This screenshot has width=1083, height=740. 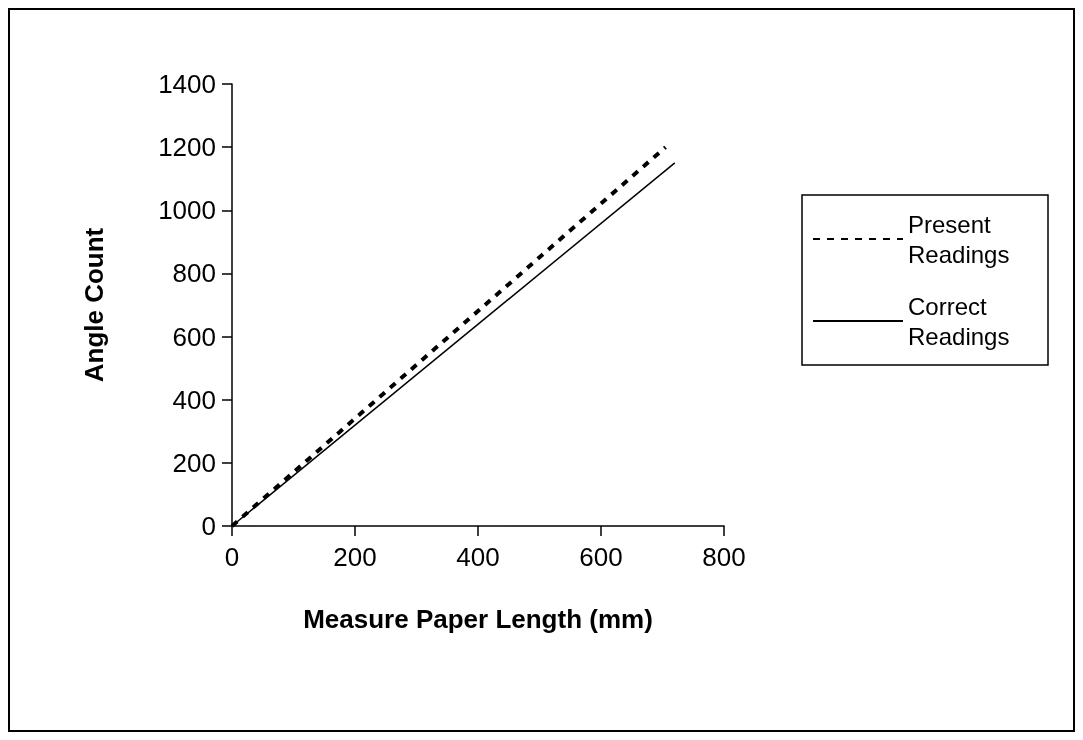 I want to click on x-tick-label: 400, so click(x=478, y=557).